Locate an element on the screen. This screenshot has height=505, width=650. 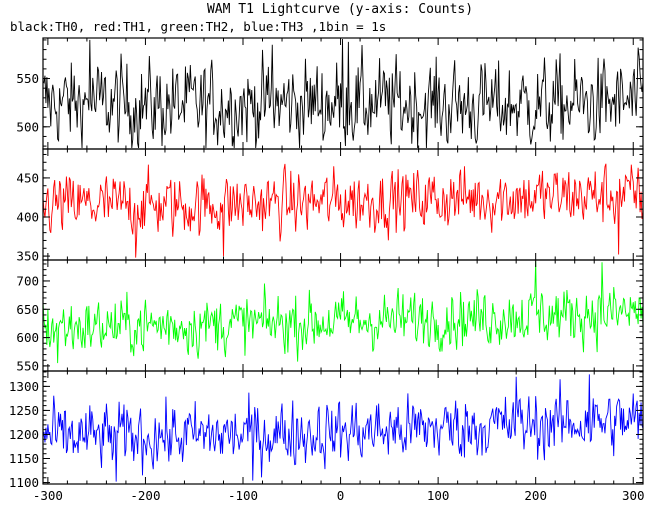
x-tick-label: -200 is located at coordinates (145, 495).